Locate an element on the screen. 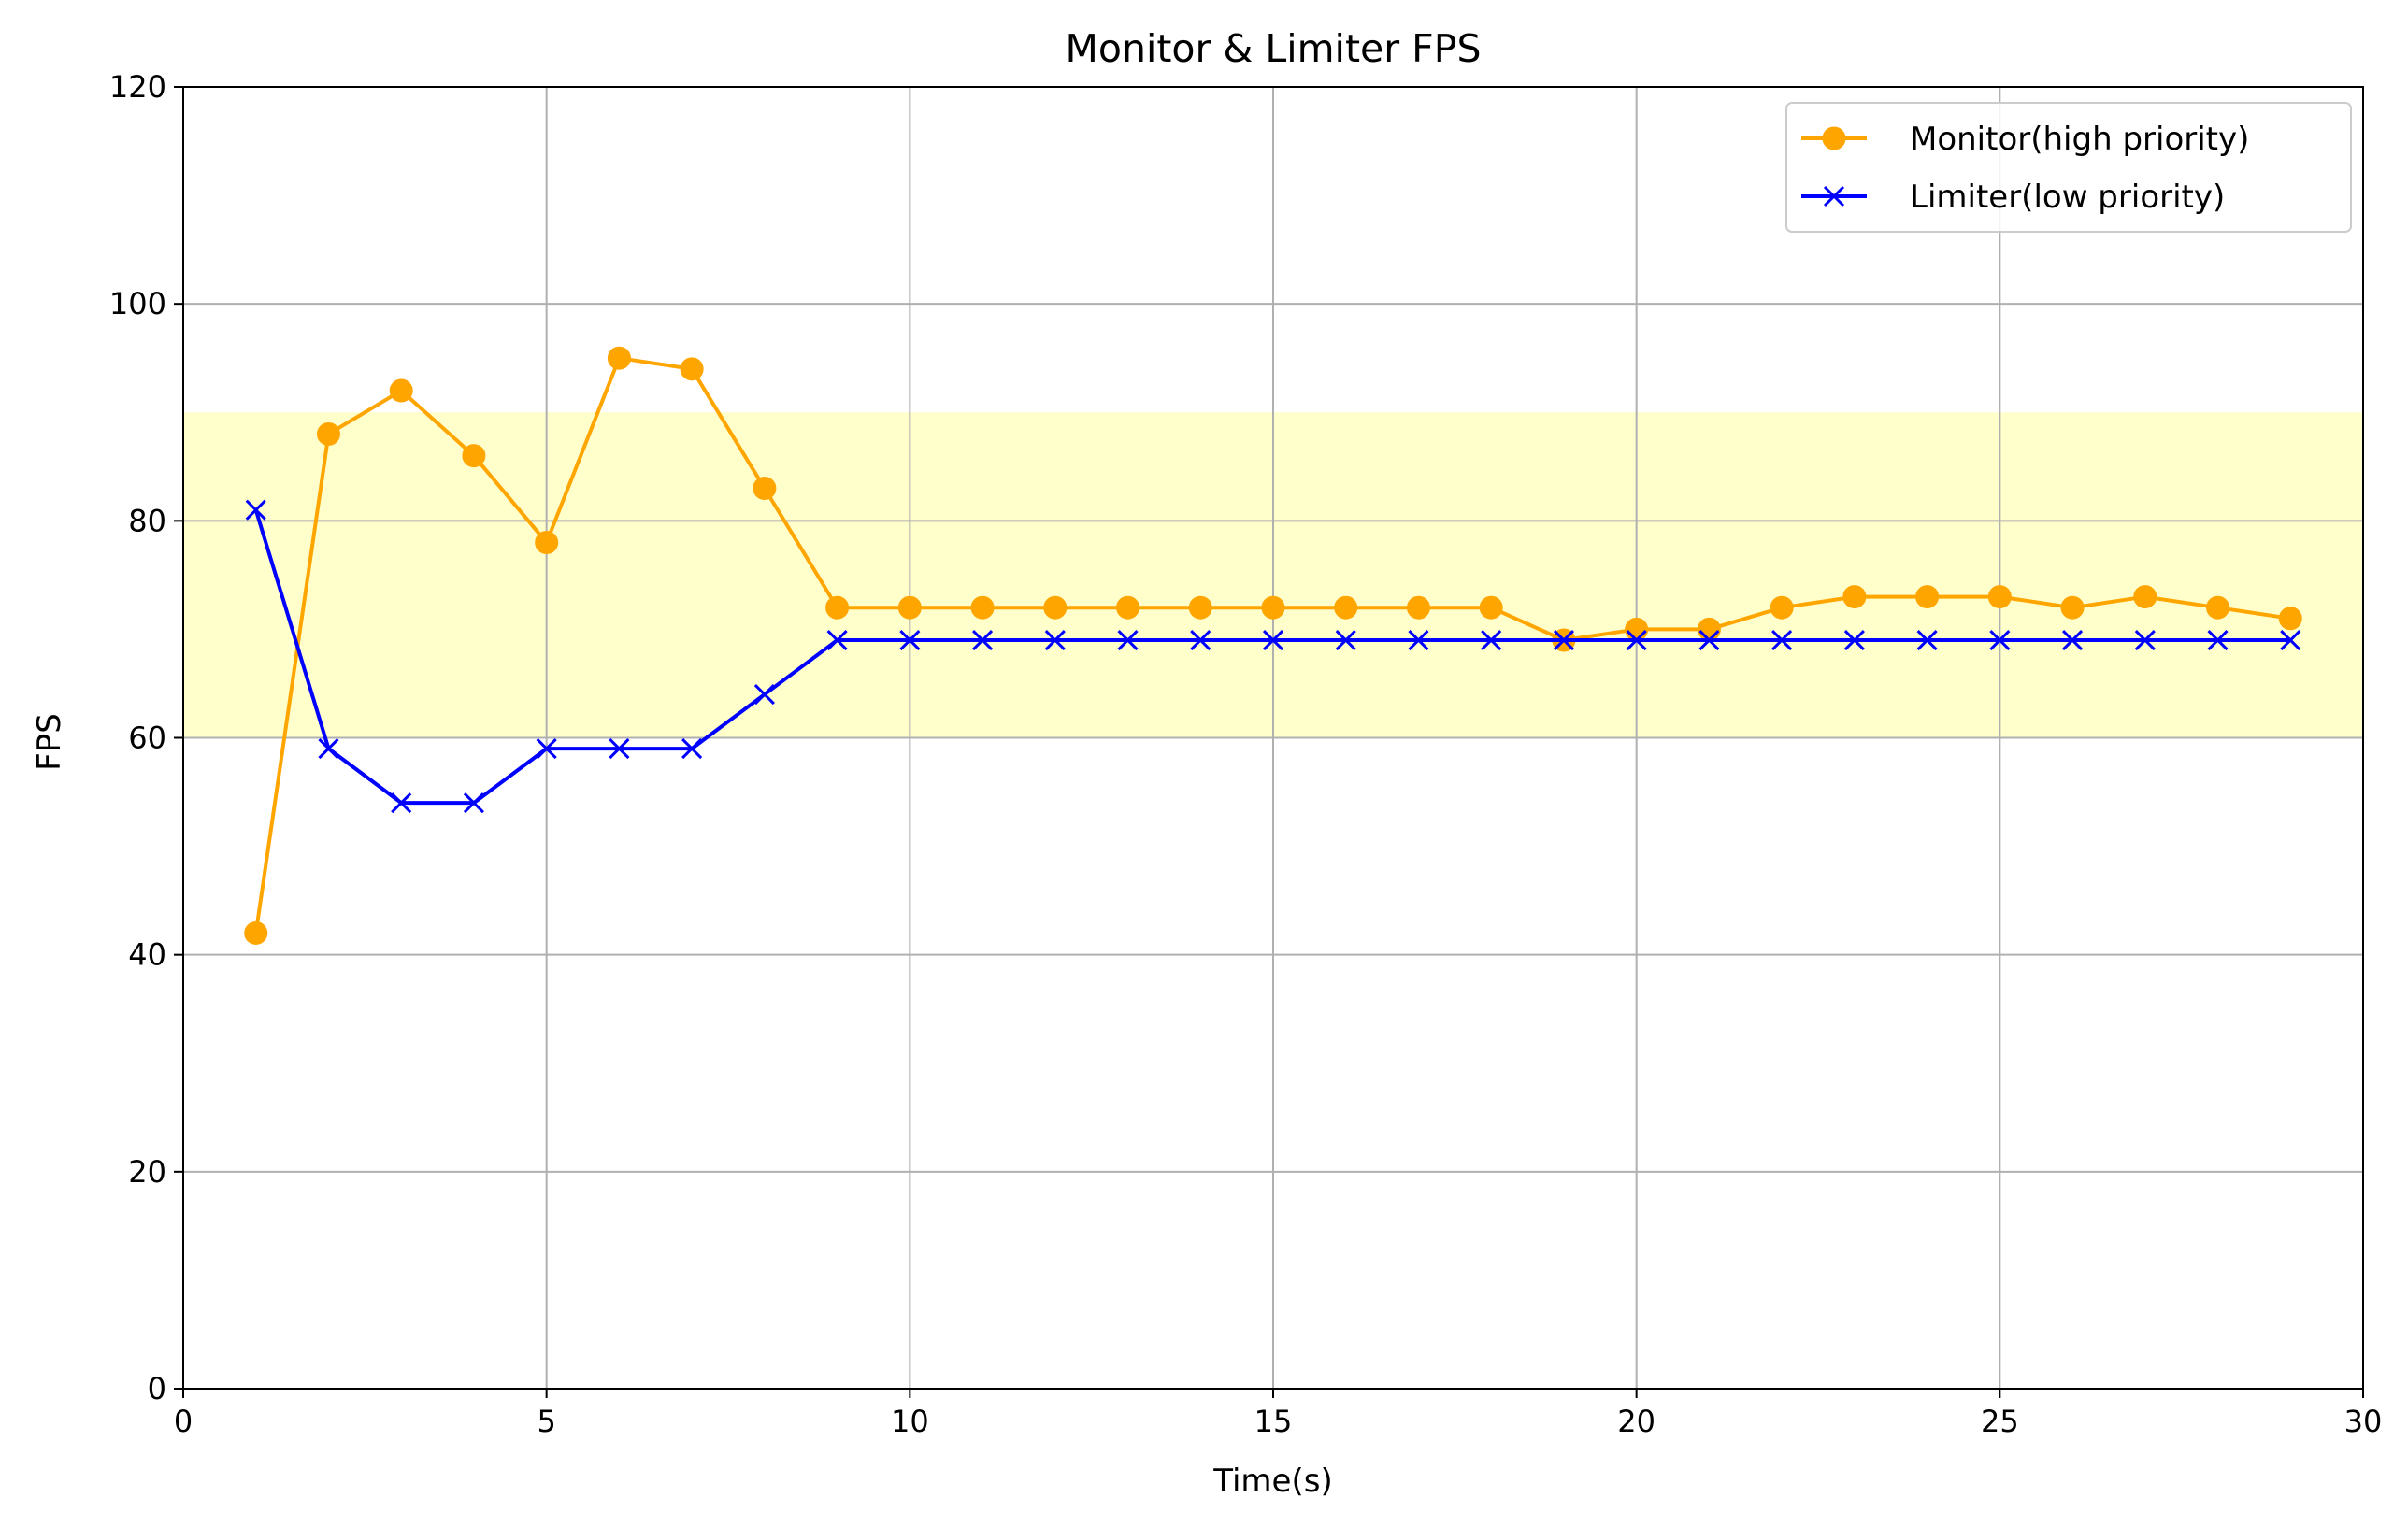 The width and height of the screenshot is (2408, 1527). x-axis-title: Time(s) is located at coordinates (1272, 1481).